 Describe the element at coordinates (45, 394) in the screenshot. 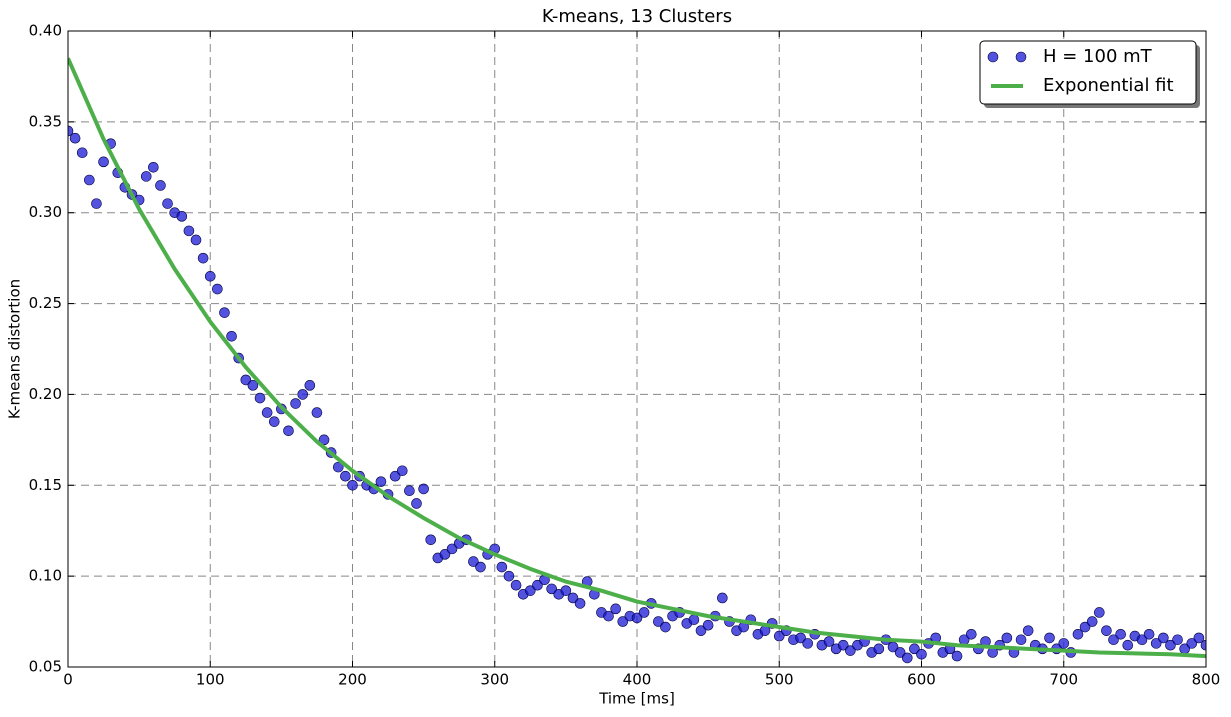

I see `y-tick-label: 0.20` at that location.